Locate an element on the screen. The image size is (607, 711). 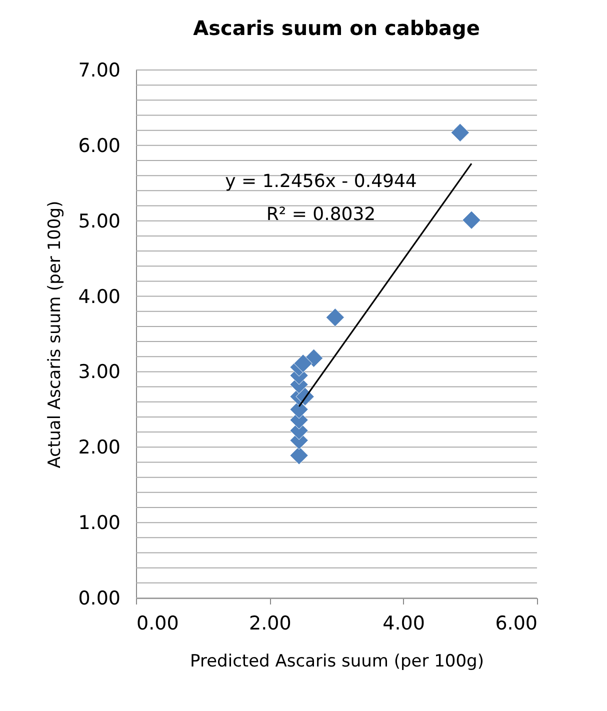
x-tick-label: 4.00 is located at coordinates (403, 623).